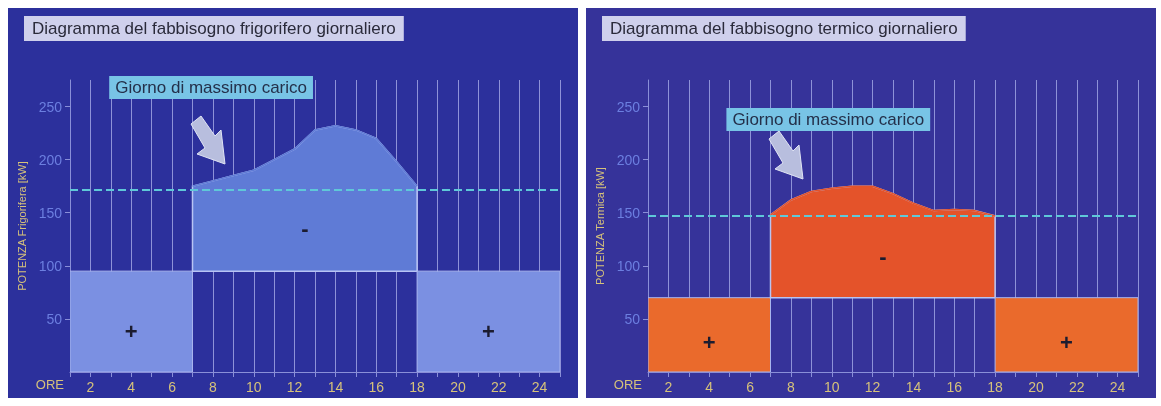 The image size is (1161, 406). Describe the element at coordinates (600, 226) in the screenshot. I see `y-axis-title: POTENZA Termica [kW]` at that location.